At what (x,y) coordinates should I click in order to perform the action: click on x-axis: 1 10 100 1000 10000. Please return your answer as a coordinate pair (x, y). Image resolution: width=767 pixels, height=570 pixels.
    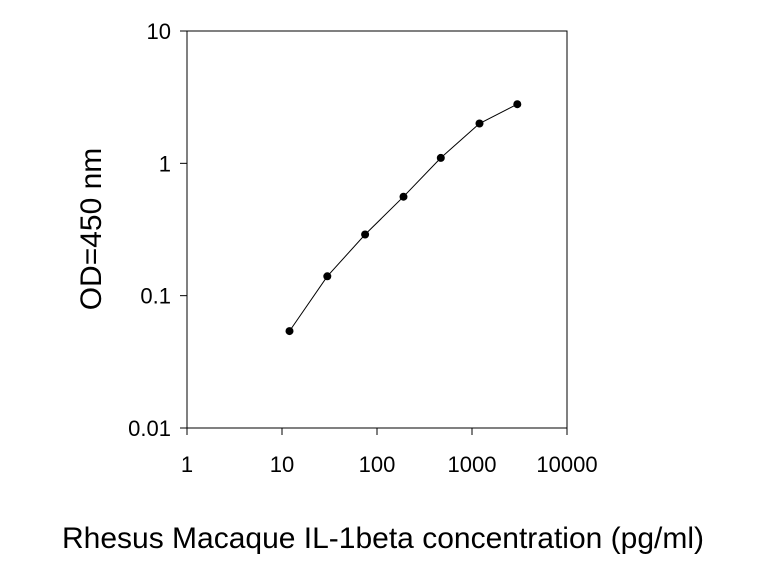
    Looking at the image, I should click on (389, 452).